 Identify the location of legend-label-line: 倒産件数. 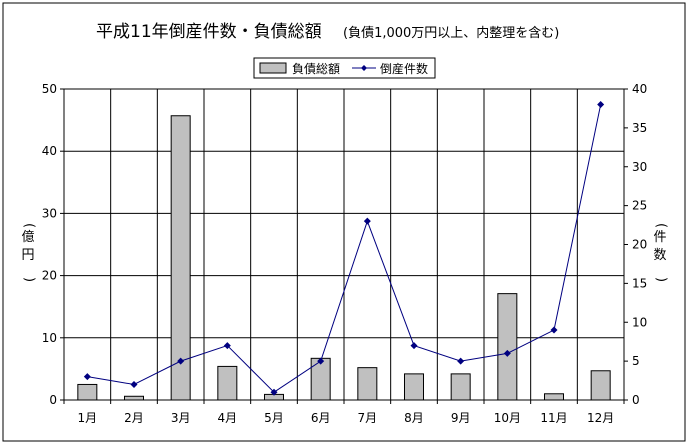
(404, 68).